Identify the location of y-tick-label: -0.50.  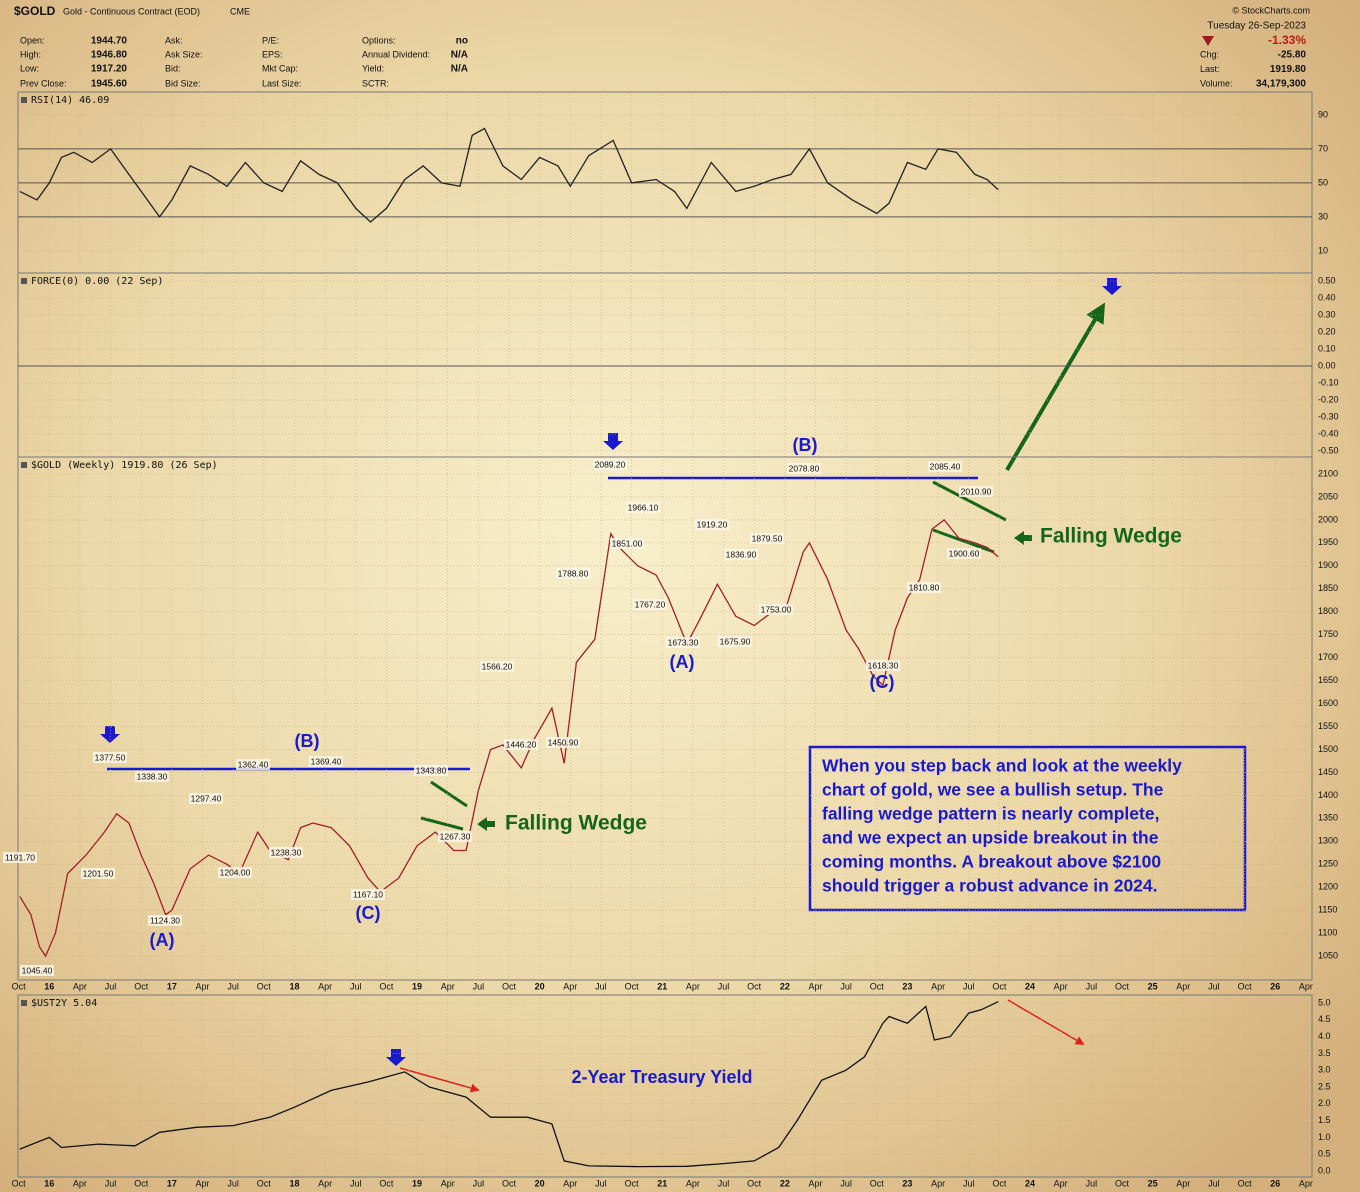
(1328, 450).